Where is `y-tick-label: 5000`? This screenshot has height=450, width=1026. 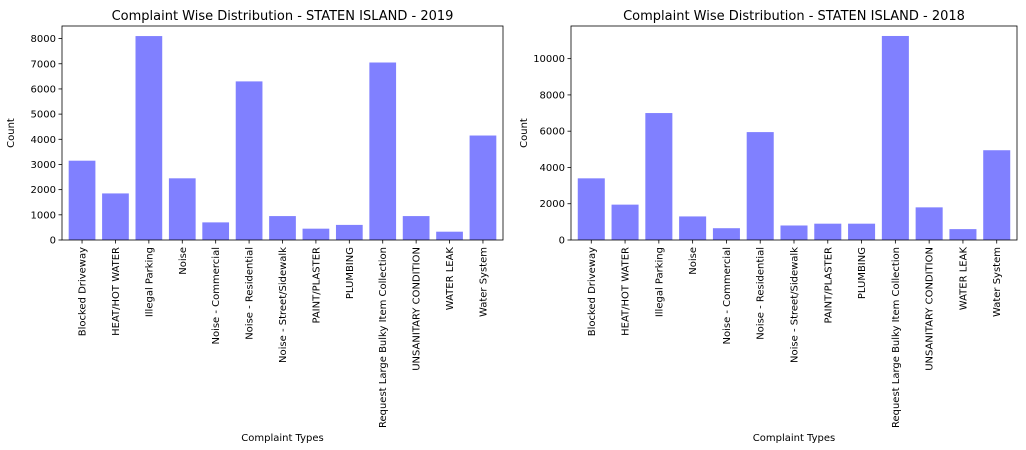 y-tick-label: 5000 is located at coordinates (43, 115).